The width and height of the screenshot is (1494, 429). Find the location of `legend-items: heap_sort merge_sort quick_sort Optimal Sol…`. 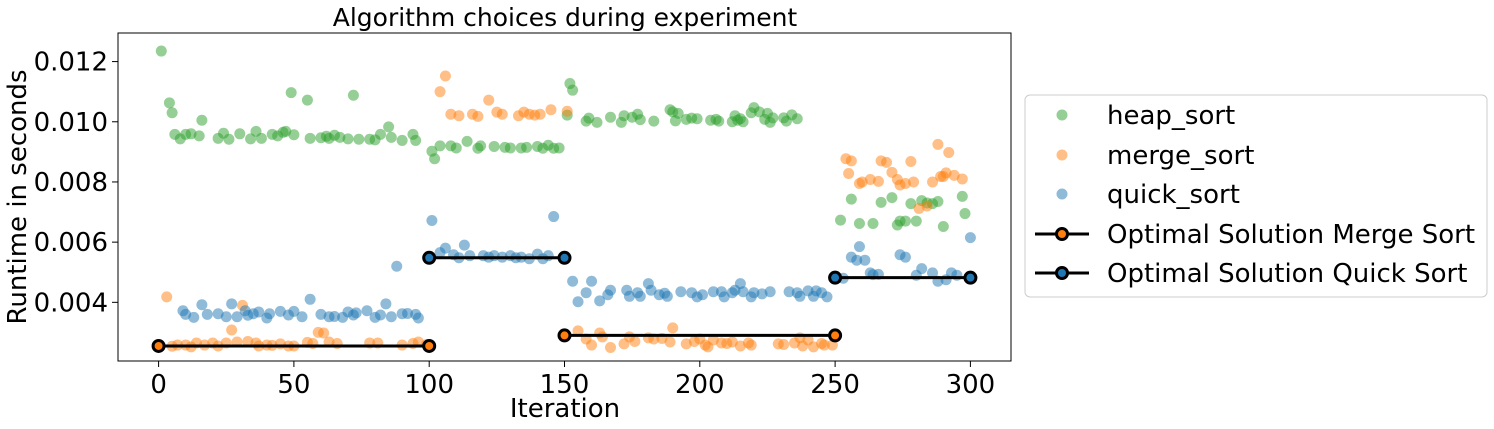

legend-items: heap_sort merge_sort quick_sort Optimal Sol… is located at coordinates (1255, 195).